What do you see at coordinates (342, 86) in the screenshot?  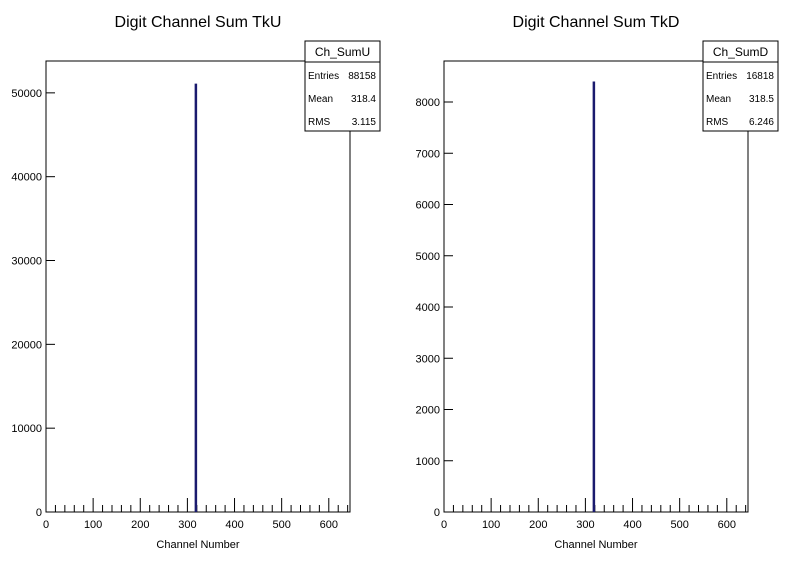 I see `stats-box: Ch_SumU Entries 88158 Mean 318.4 RMS 3.115` at bounding box center [342, 86].